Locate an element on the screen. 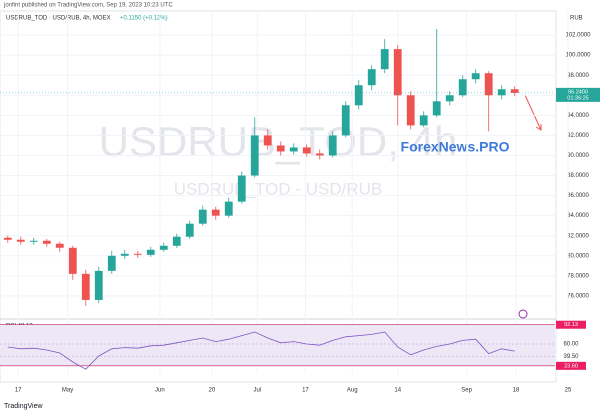  price-tag-label: 96.2400 is located at coordinates (578, 92).